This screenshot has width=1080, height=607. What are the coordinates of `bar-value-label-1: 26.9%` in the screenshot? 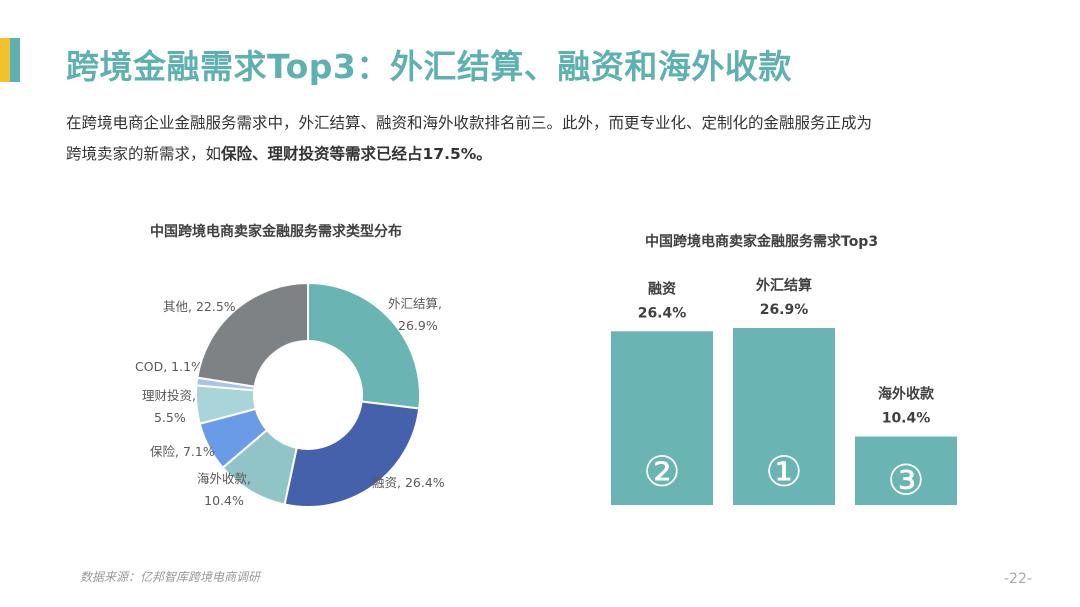 It's located at (784, 310).